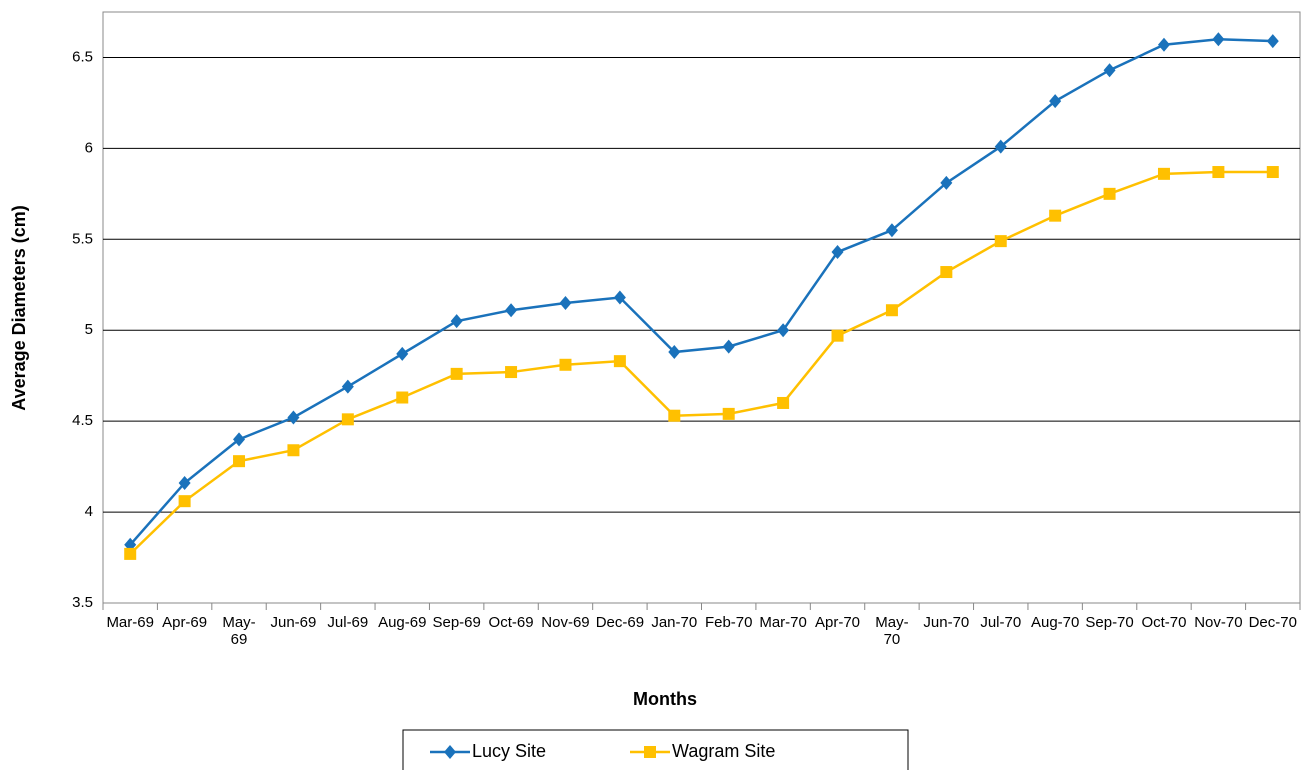 Image resolution: width=1307 pixels, height=770 pixels. I want to click on y-tick-label: 5.5, so click(82, 238).